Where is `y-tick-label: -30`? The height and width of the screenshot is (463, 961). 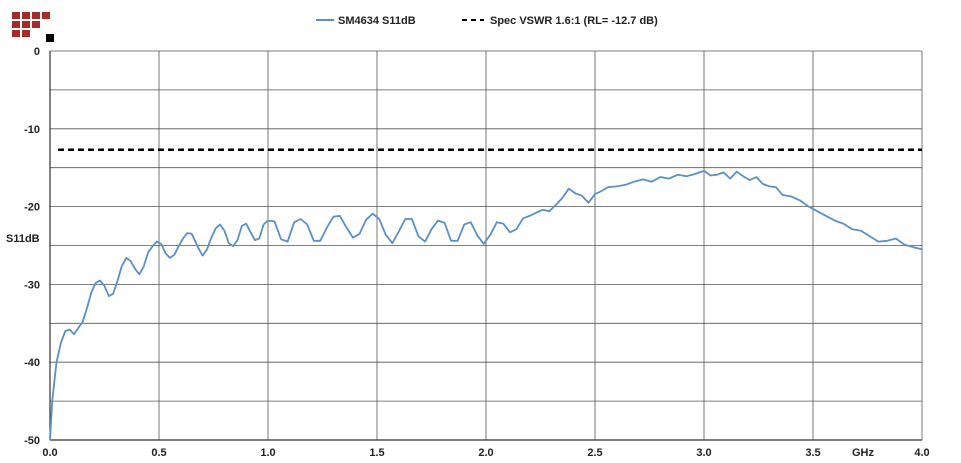 y-tick-label: -30 is located at coordinates (32, 285).